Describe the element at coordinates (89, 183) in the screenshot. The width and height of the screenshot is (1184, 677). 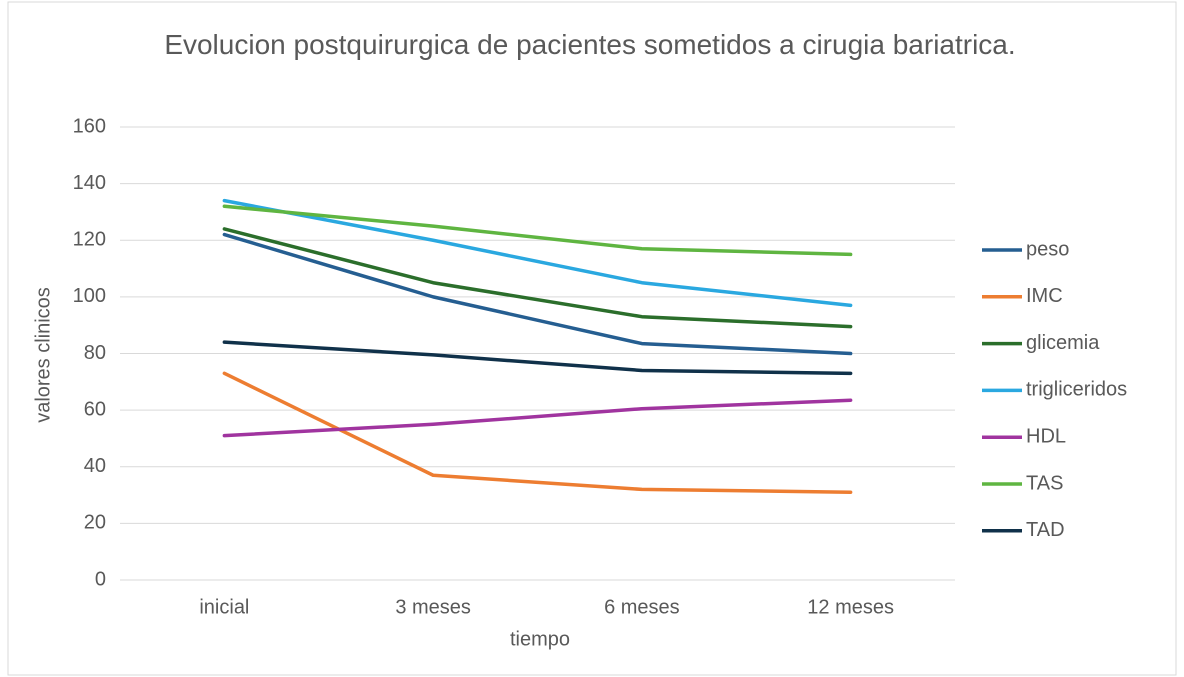
I see `y-tick-label: 140` at that location.